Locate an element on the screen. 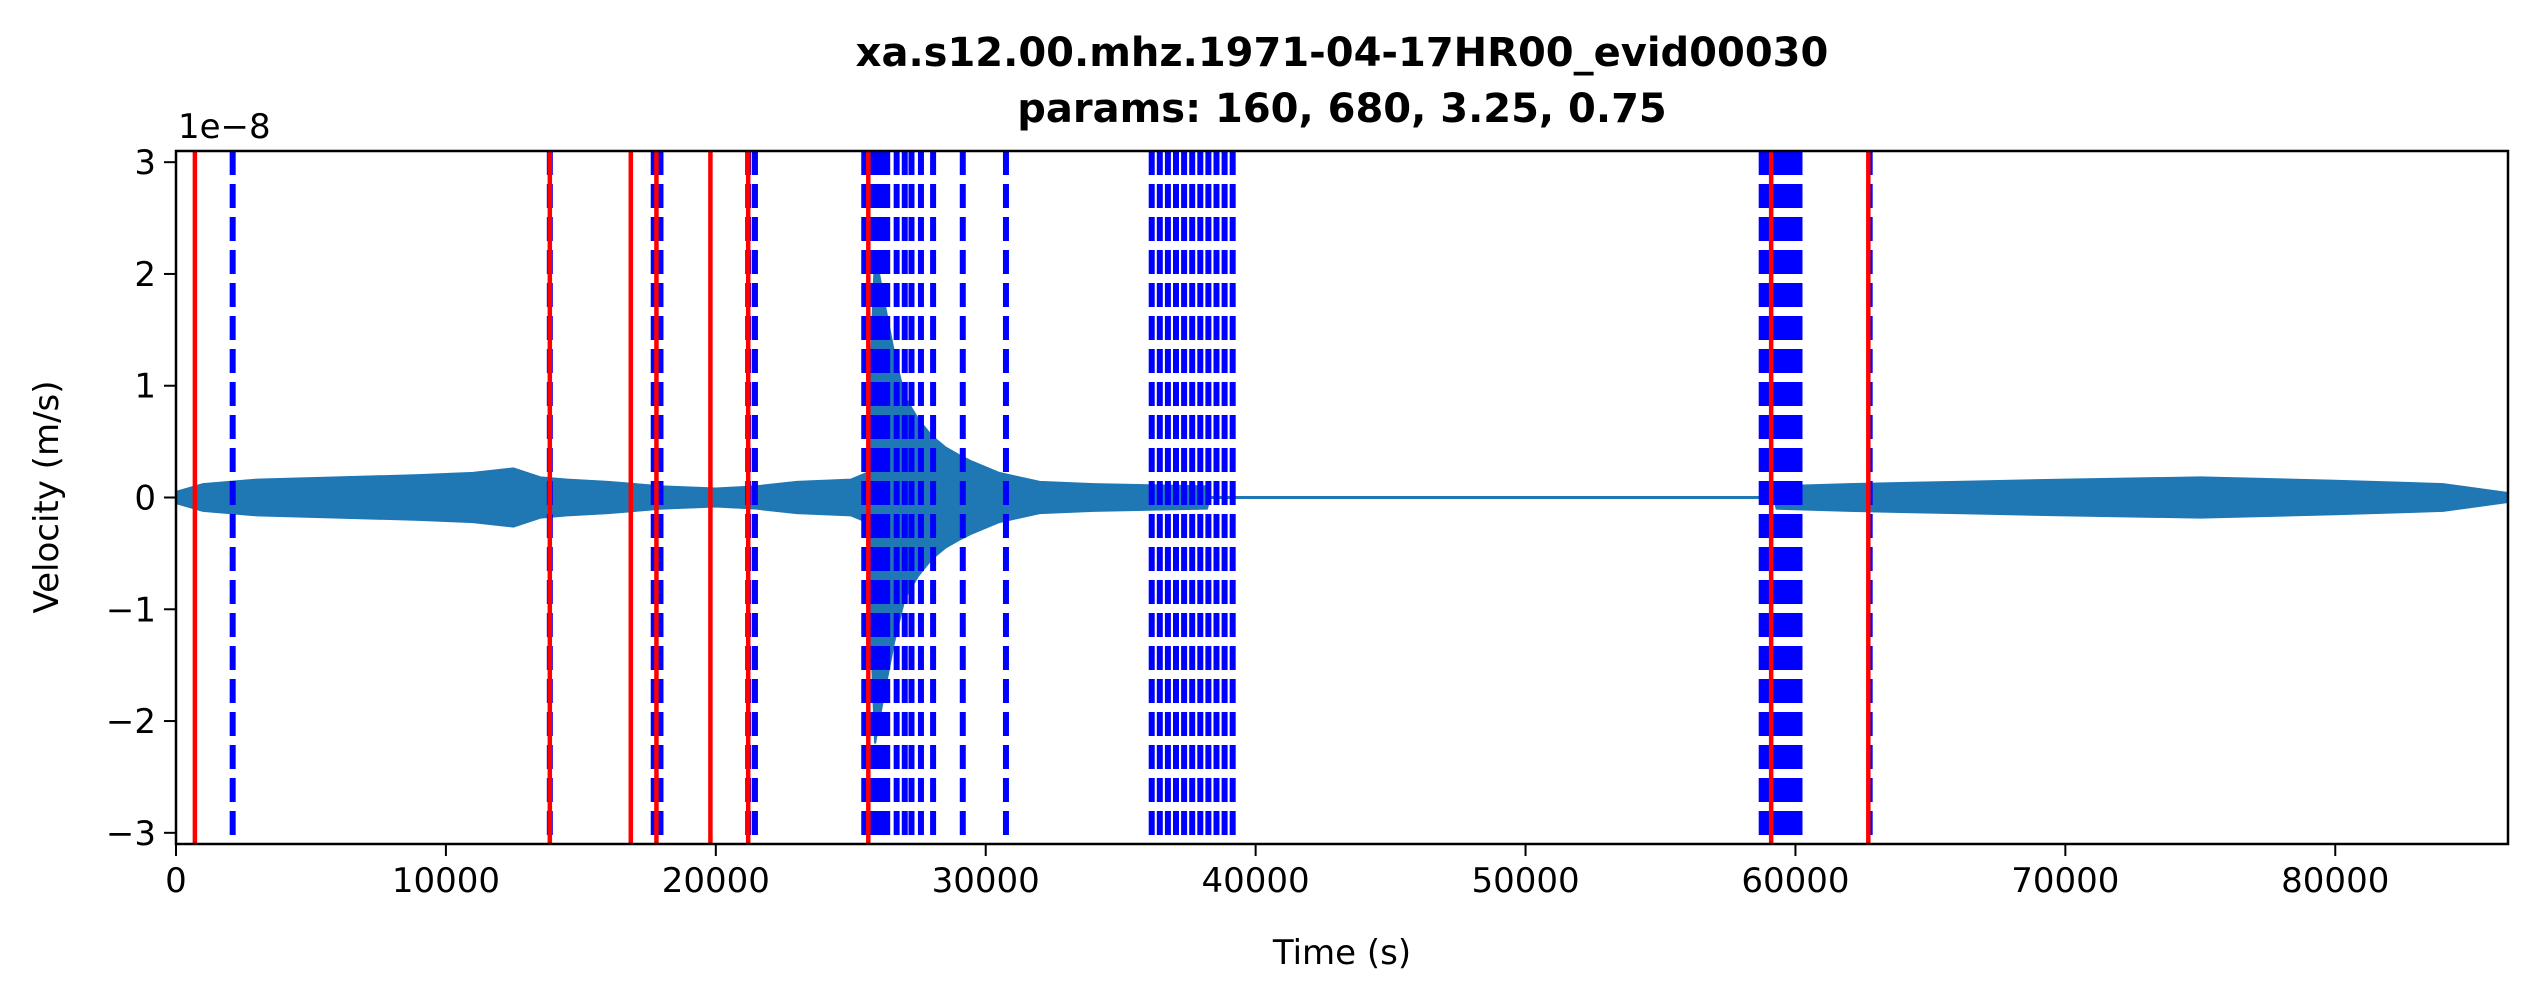 This screenshot has width=2534, height=1008. chart-title-line2: params: 160, 680, 3.25, 0.75 is located at coordinates (1342, 109).